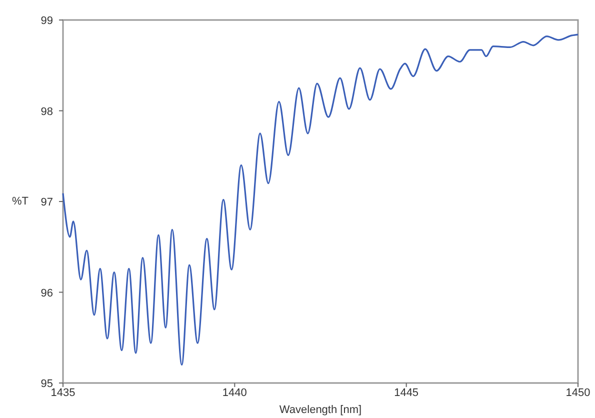  Describe the element at coordinates (46, 21) in the screenshot. I see `y-tick-label: 99` at that location.